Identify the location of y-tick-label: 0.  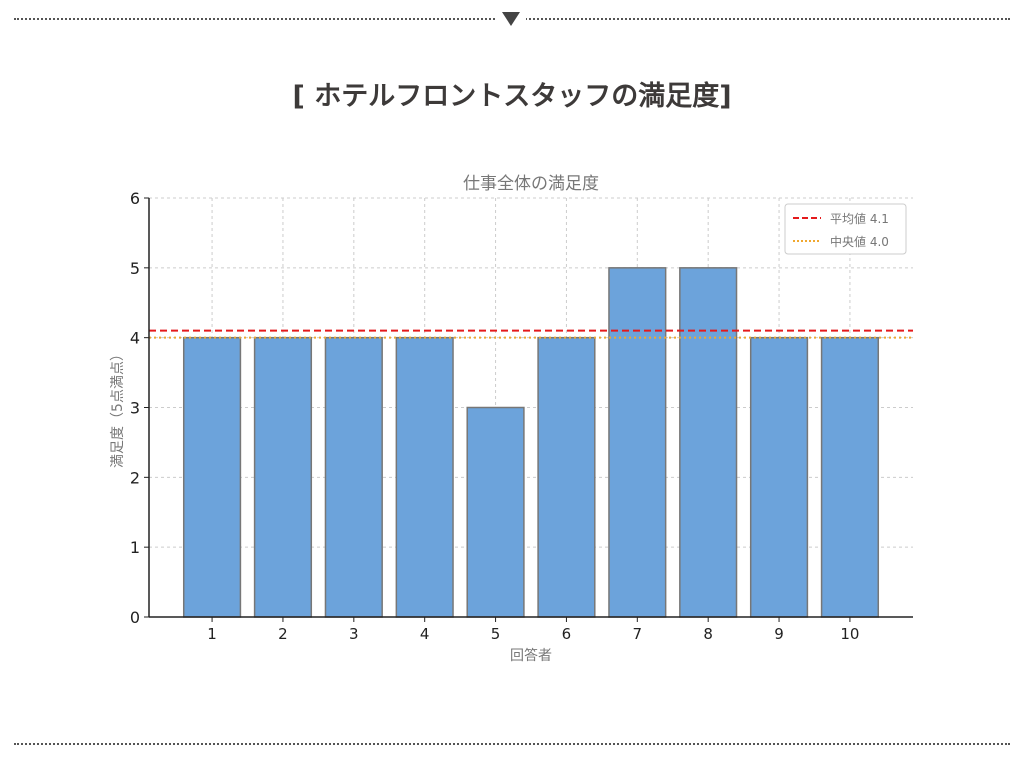
(135, 617).